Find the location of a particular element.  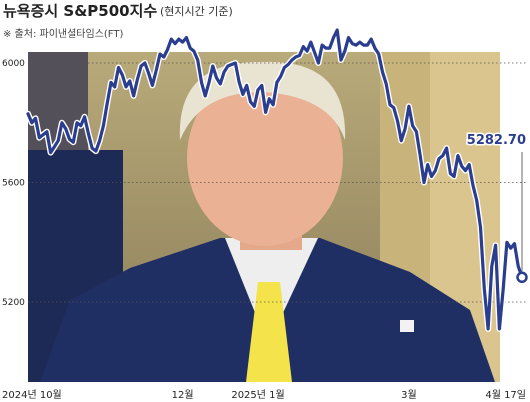

x-axis-ticks: 2024년 10월 12월 2025년 1월 3월 4월 17일 is located at coordinates (264, 395).